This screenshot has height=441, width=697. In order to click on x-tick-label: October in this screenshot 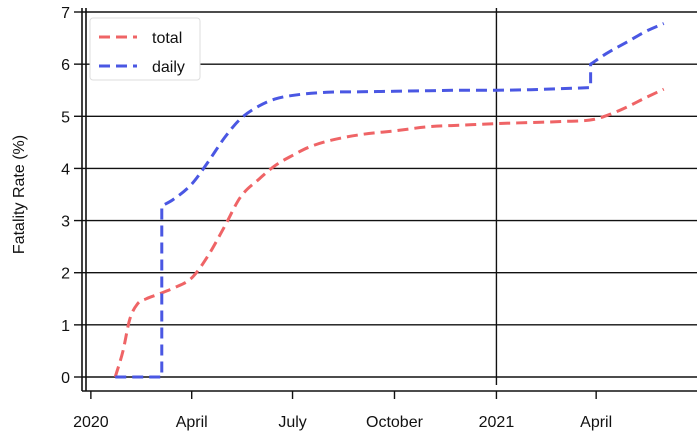, I will do `click(395, 422)`.